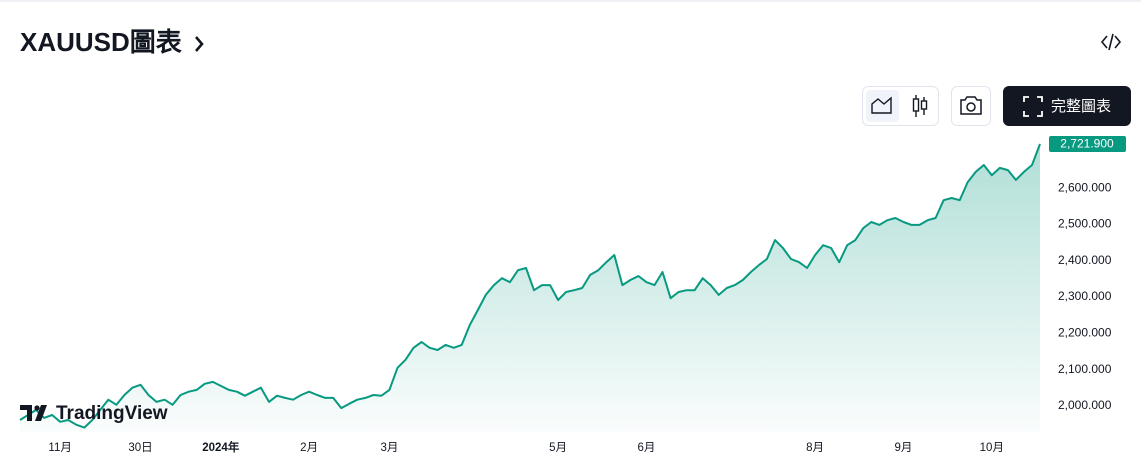 This screenshot has width=1141, height=471. I want to click on x-tick-label: 30日, so click(140, 448).